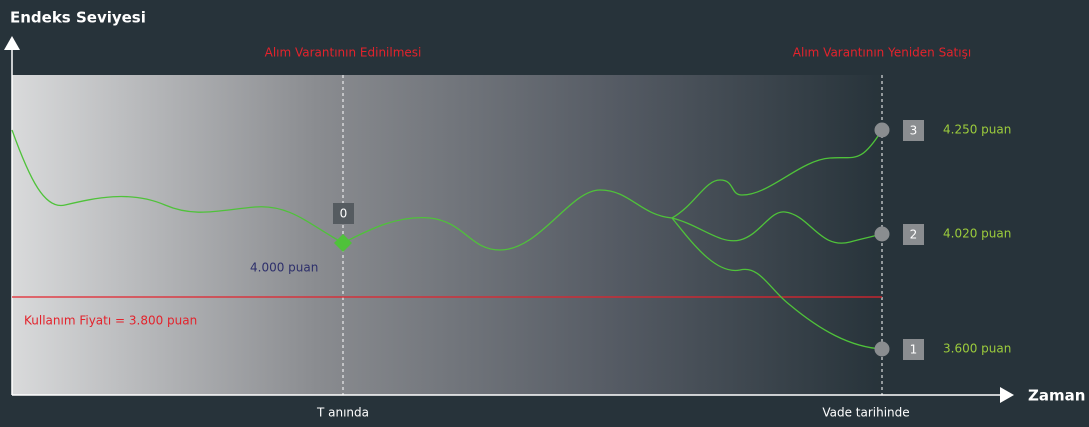  I want to click on event-label: Alım Varantının Yeniden Satışı, so click(882, 53).